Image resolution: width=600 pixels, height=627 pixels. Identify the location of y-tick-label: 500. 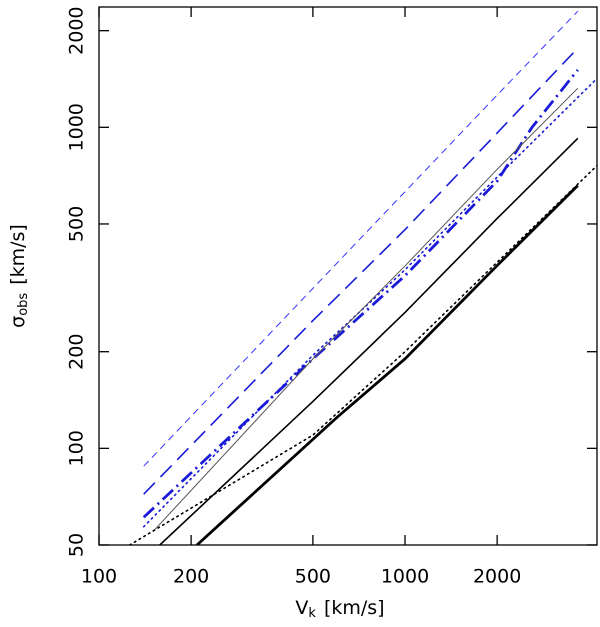
(77, 224).